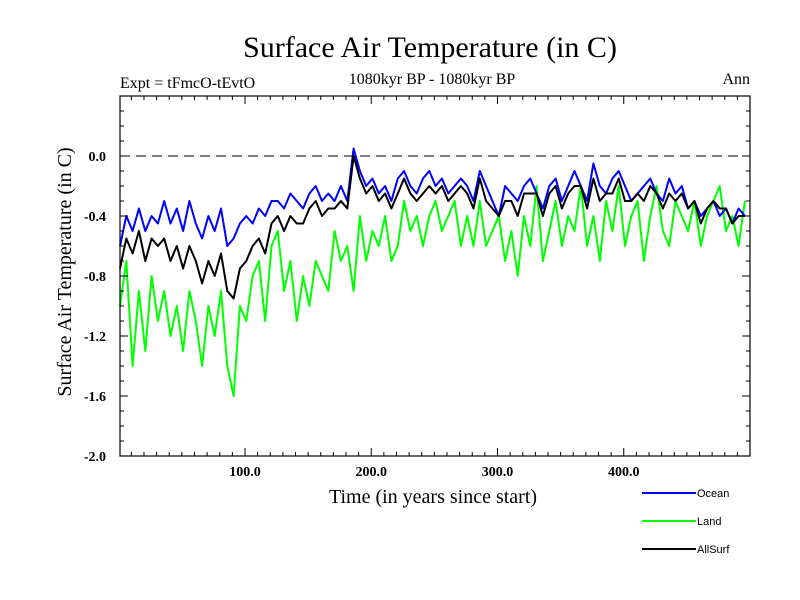  What do you see at coordinates (65, 271) in the screenshot?
I see `y-axis-label: Surface Air Temperature (in C)` at bounding box center [65, 271].